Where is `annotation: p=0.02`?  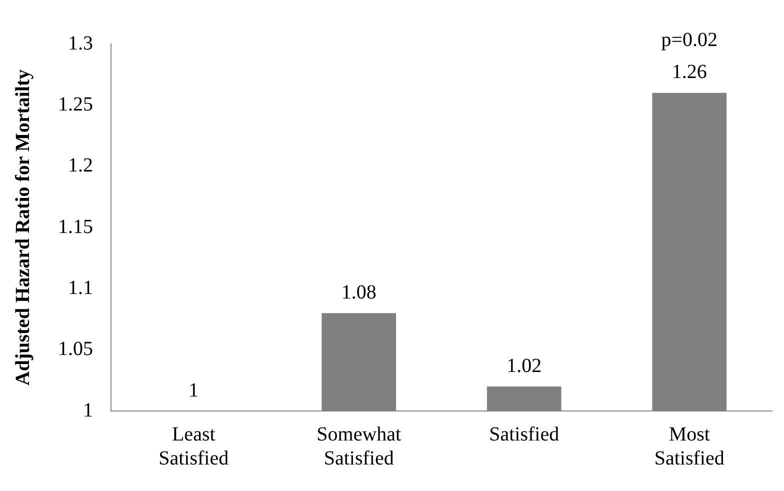 annotation: p=0.02 is located at coordinates (689, 40).